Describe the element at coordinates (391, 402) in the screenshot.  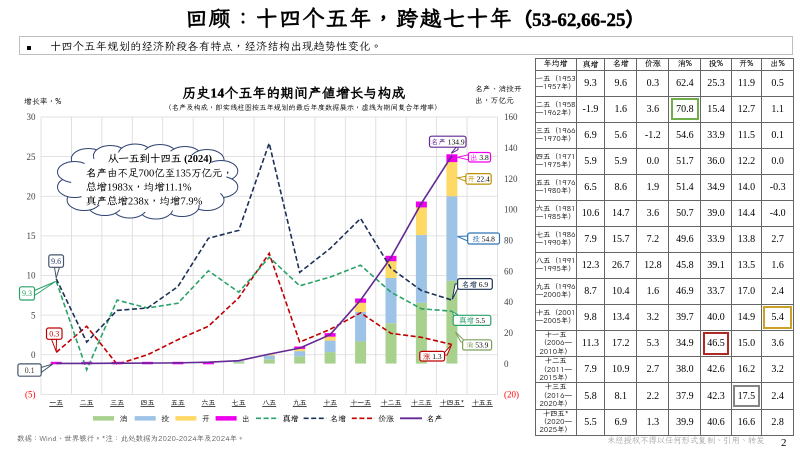
I see `svg-text: 十二五` at that location.